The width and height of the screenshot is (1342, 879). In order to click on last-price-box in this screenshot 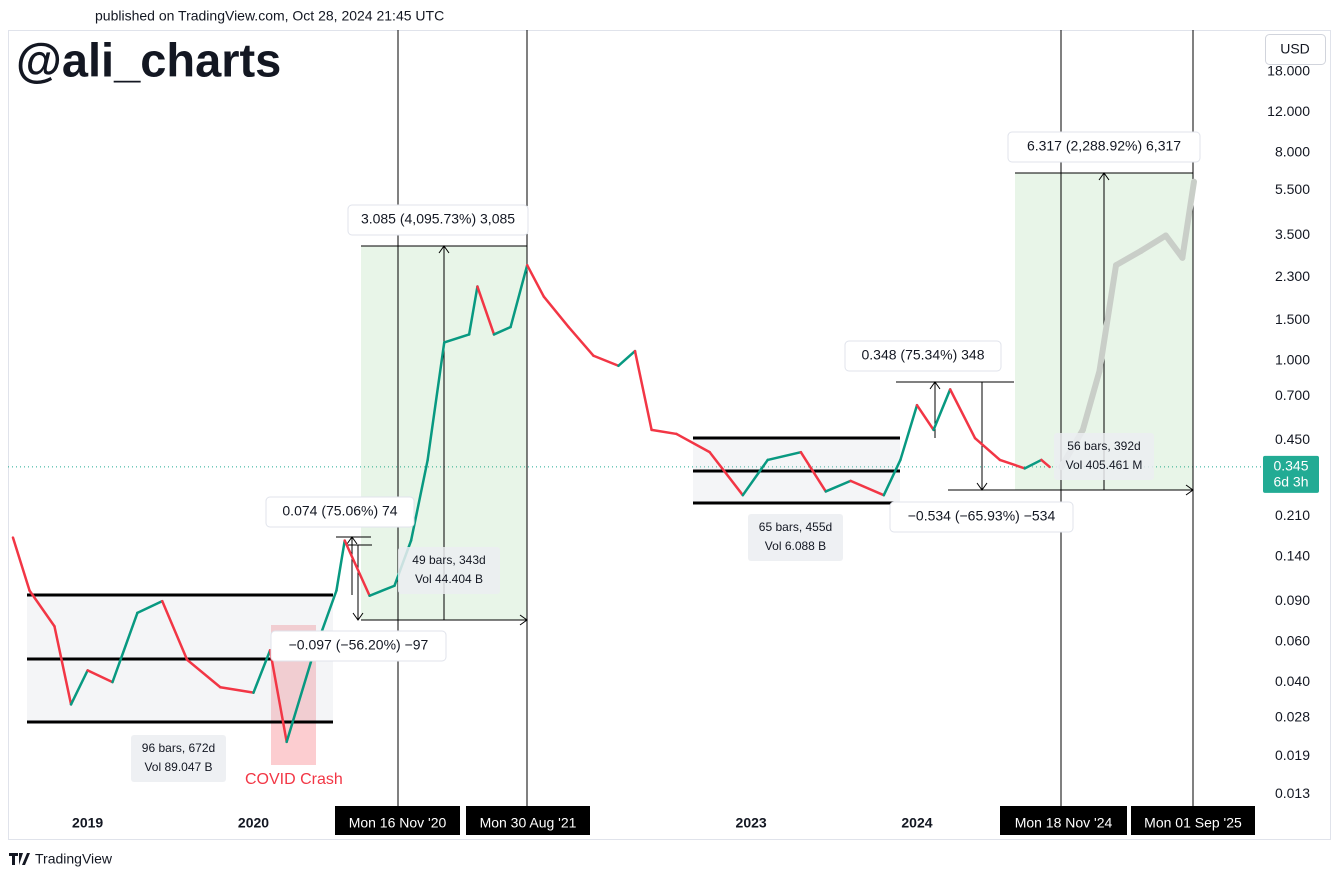, I will do `click(1291, 474)`.